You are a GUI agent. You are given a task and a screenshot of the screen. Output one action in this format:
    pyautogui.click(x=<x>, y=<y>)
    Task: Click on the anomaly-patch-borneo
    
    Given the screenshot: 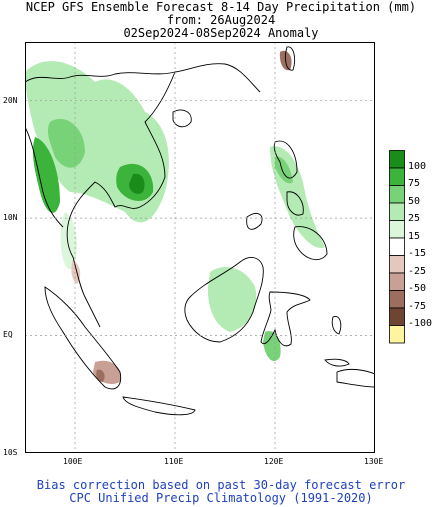 What is the action you would take?
    pyautogui.click(x=232, y=299)
    